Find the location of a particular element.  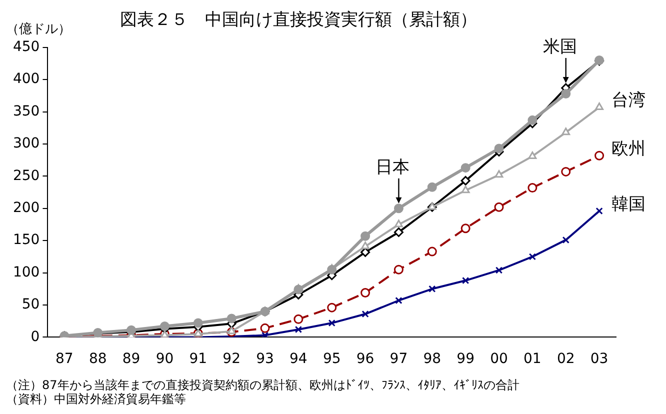

x-tick-label: 02 is located at coordinates (565, 359).